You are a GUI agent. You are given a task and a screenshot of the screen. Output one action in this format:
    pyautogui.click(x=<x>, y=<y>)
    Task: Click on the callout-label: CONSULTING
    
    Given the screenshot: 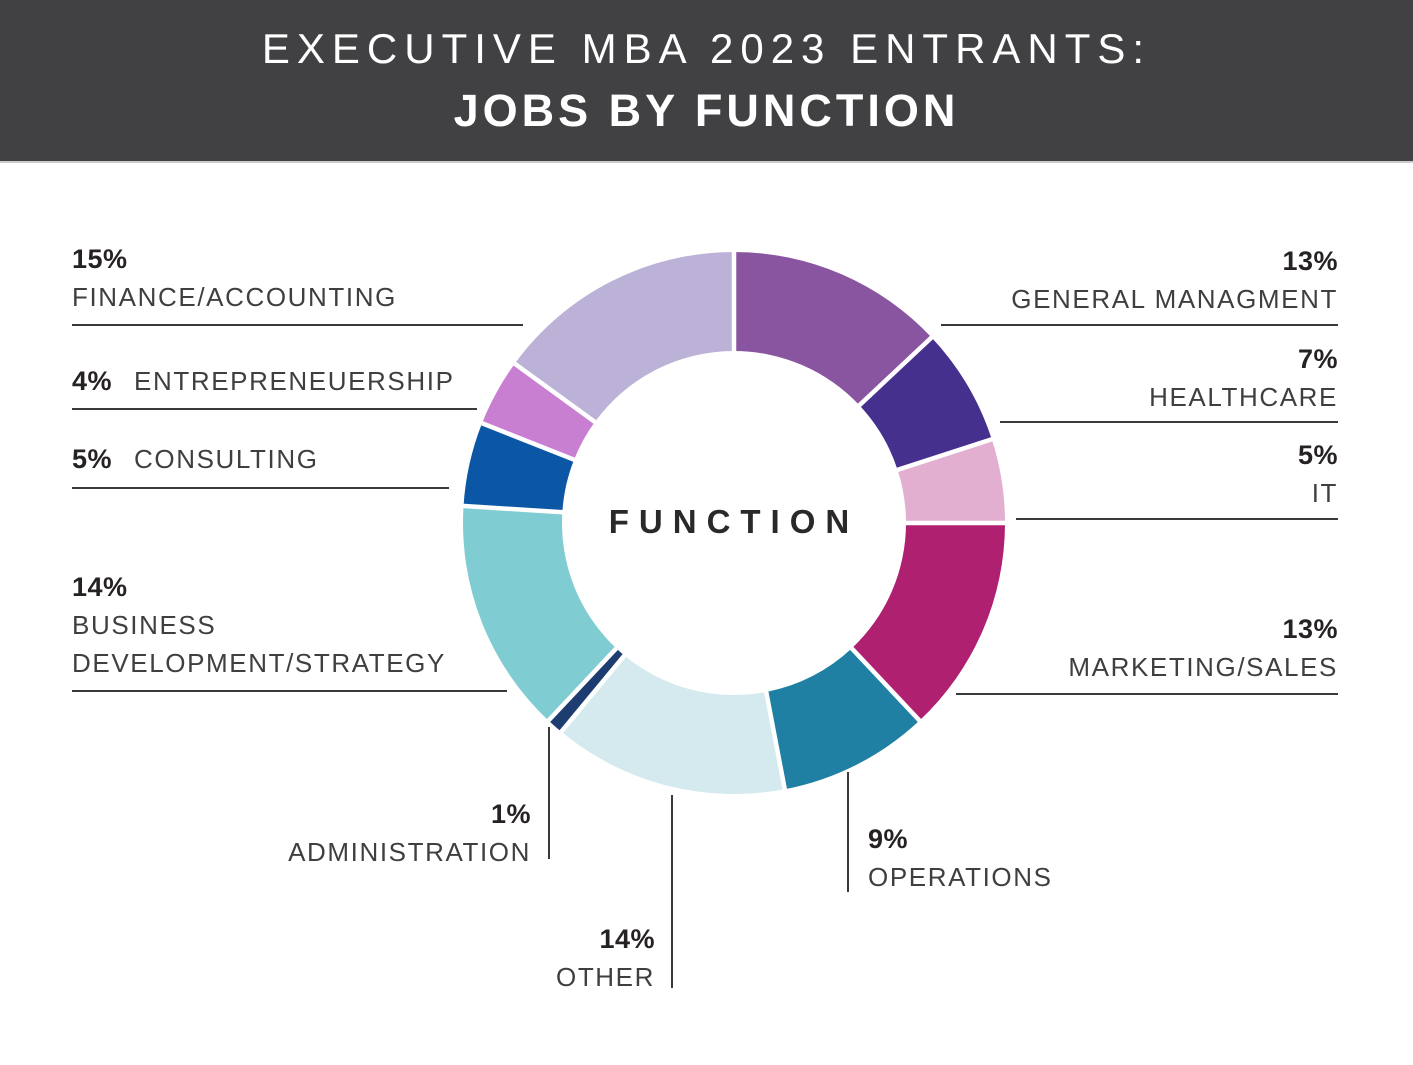 What is the action you would take?
    pyautogui.click(x=226, y=459)
    